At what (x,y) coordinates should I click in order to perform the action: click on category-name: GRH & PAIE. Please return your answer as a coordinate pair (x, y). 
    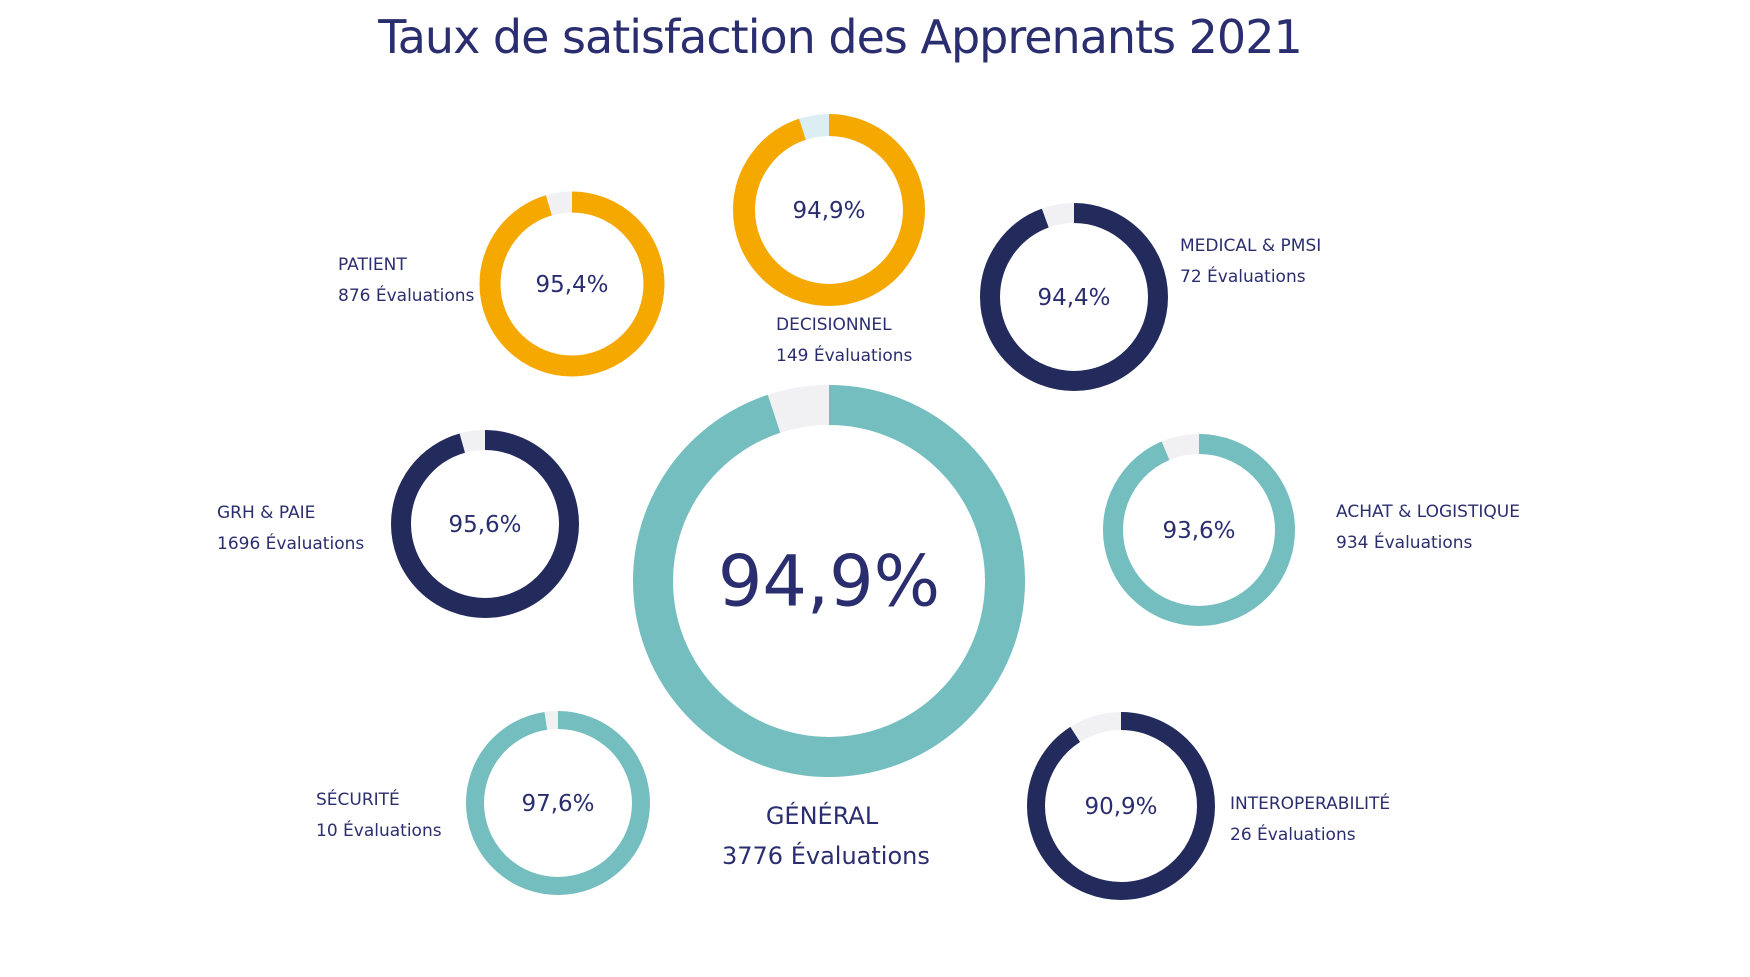
    Looking at the image, I should click on (266, 513).